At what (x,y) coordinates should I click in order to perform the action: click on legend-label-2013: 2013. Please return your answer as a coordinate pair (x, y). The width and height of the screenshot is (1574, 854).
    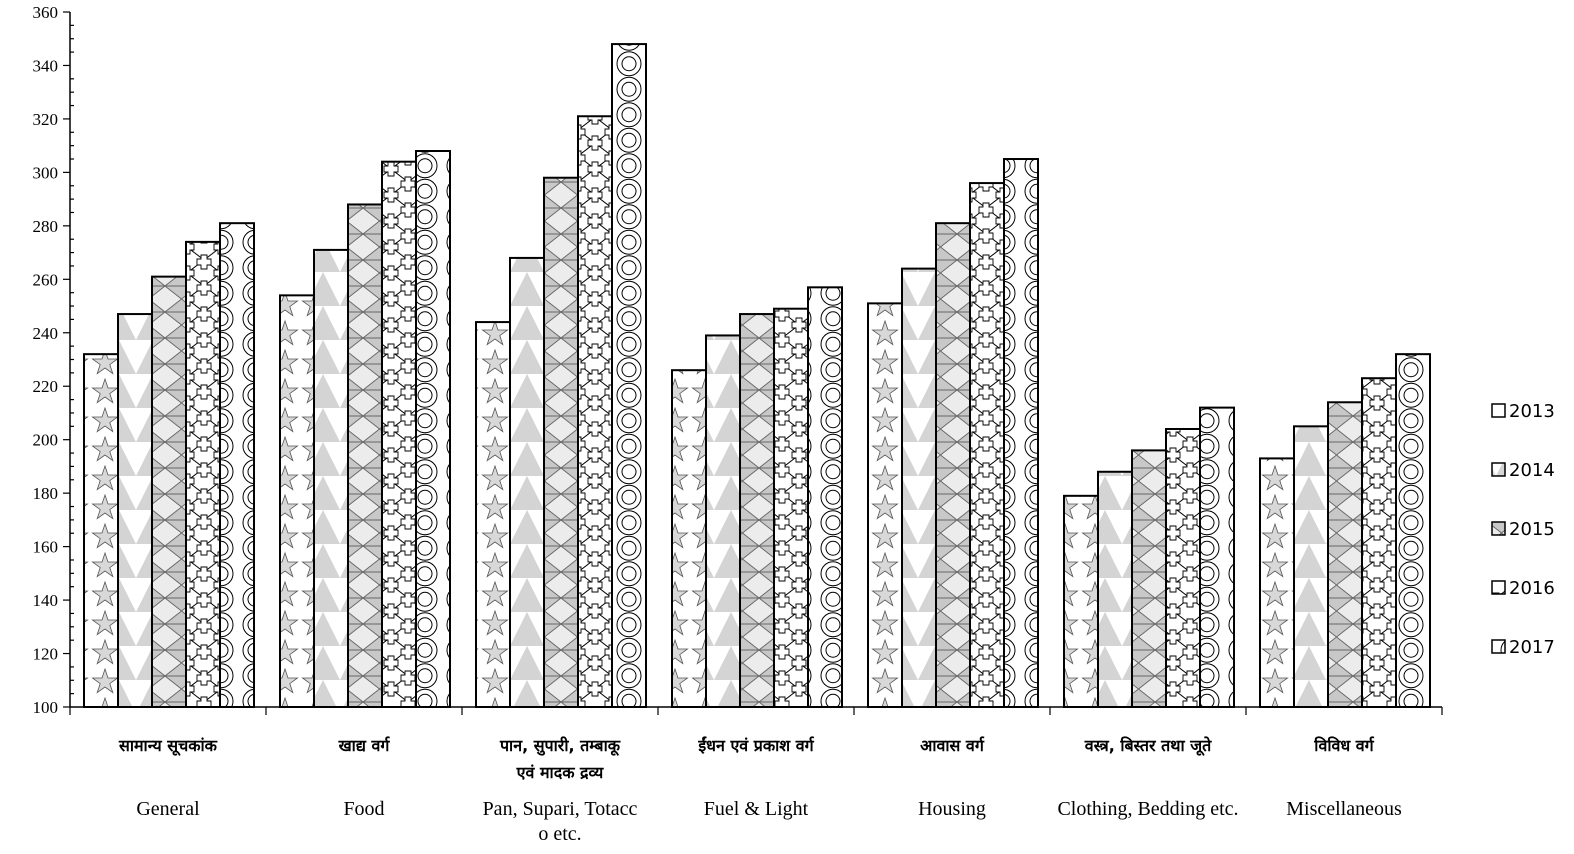
    Looking at the image, I should click on (1532, 411).